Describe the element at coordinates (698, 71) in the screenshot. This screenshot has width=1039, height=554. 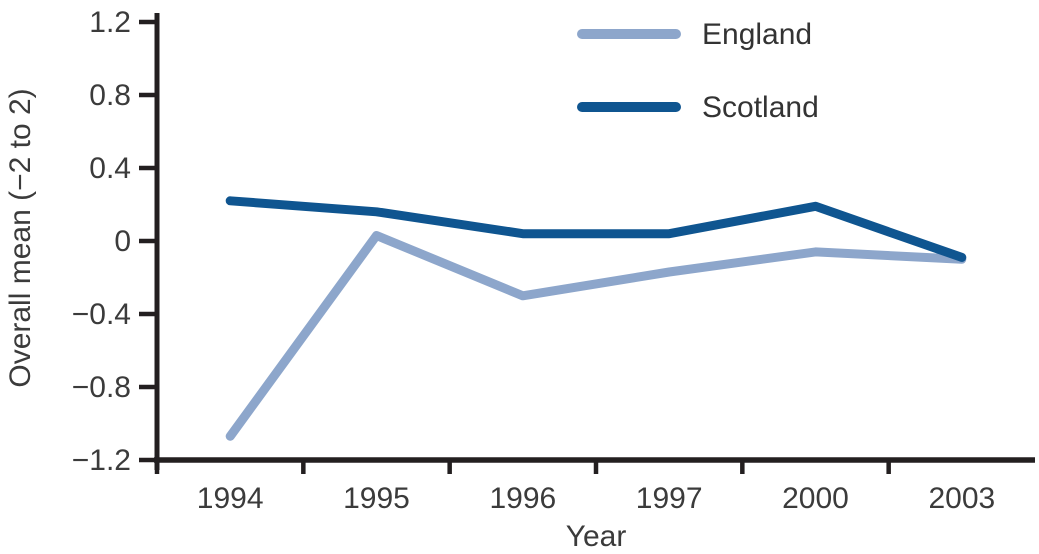
I see `legend: England Scotland` at that location.